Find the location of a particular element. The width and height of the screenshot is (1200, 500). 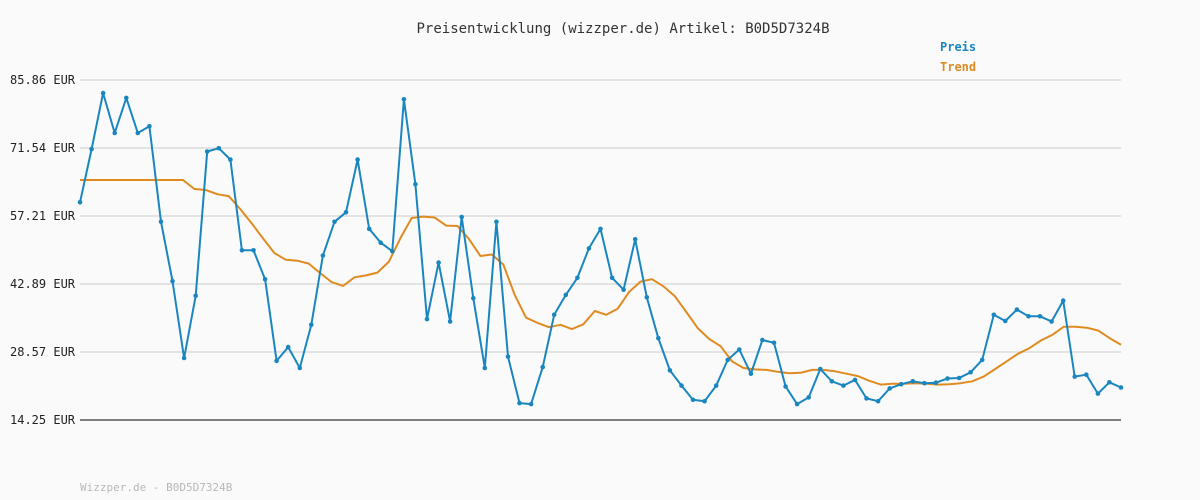

y-tick-label: 14.25 EUR is located at coordinates (43, 420).